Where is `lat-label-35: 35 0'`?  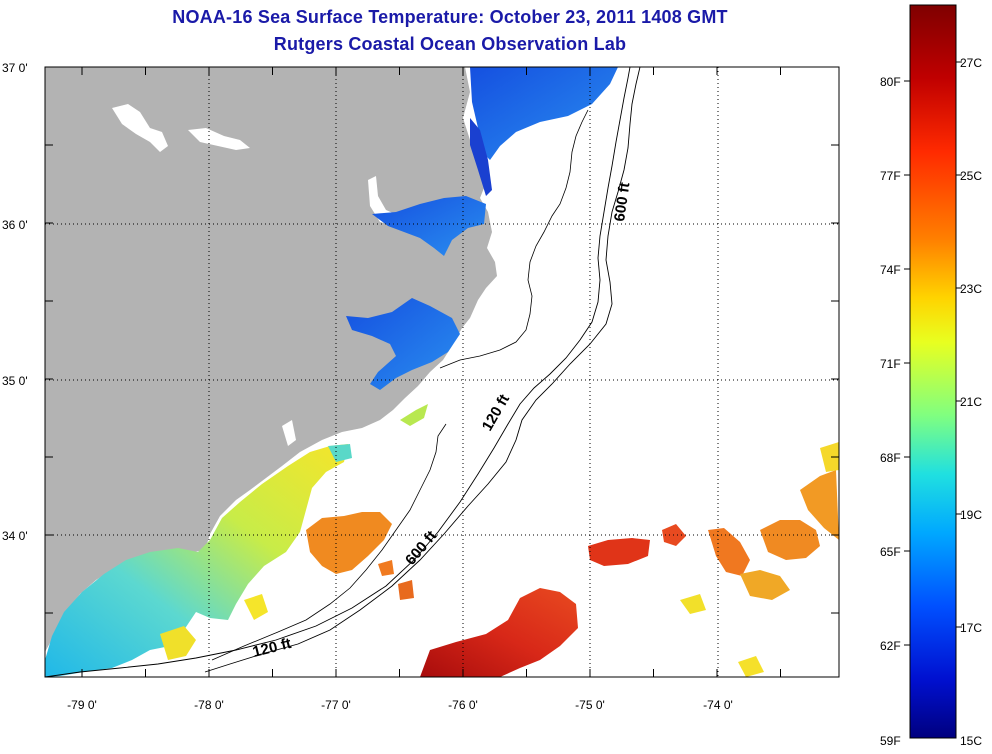
lat-label-35: 35 0' is located at coordinates (15, 381).